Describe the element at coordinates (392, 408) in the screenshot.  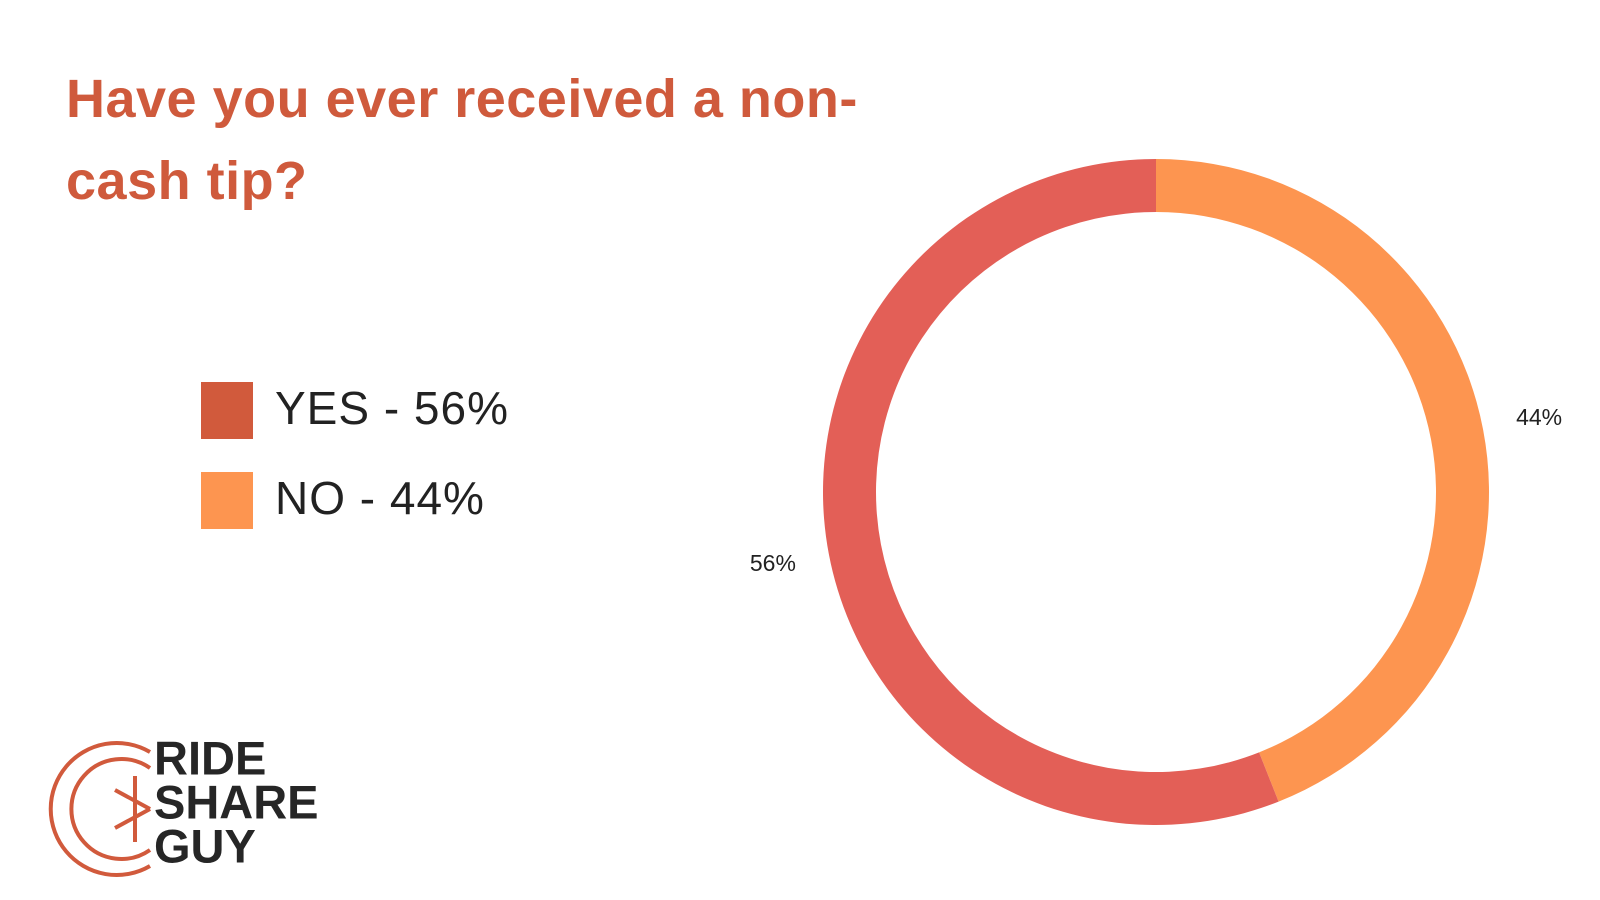
I see `legend-label: YES - 56%` at that location.